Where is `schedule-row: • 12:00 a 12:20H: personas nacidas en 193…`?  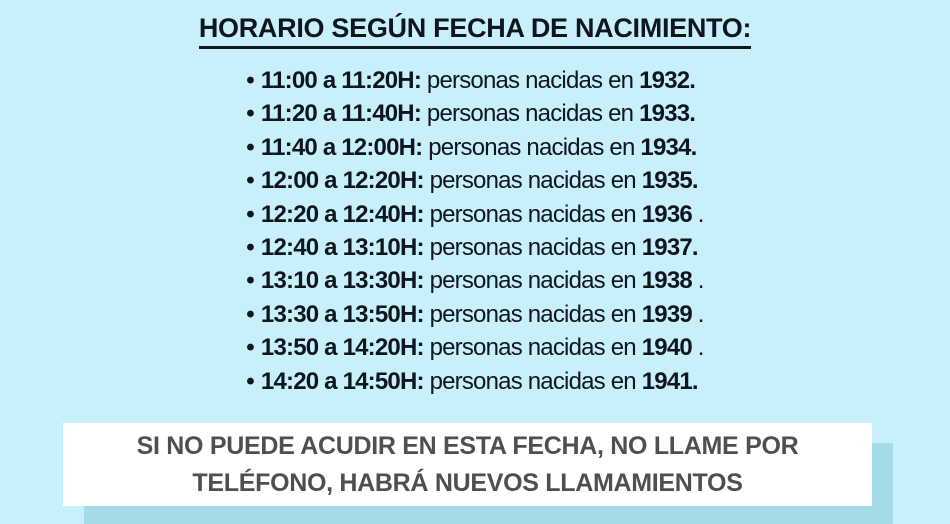 schedule-row: • 12:00 a 12:20H: personas nacidas en 193… is located at coordinates (474, 180).